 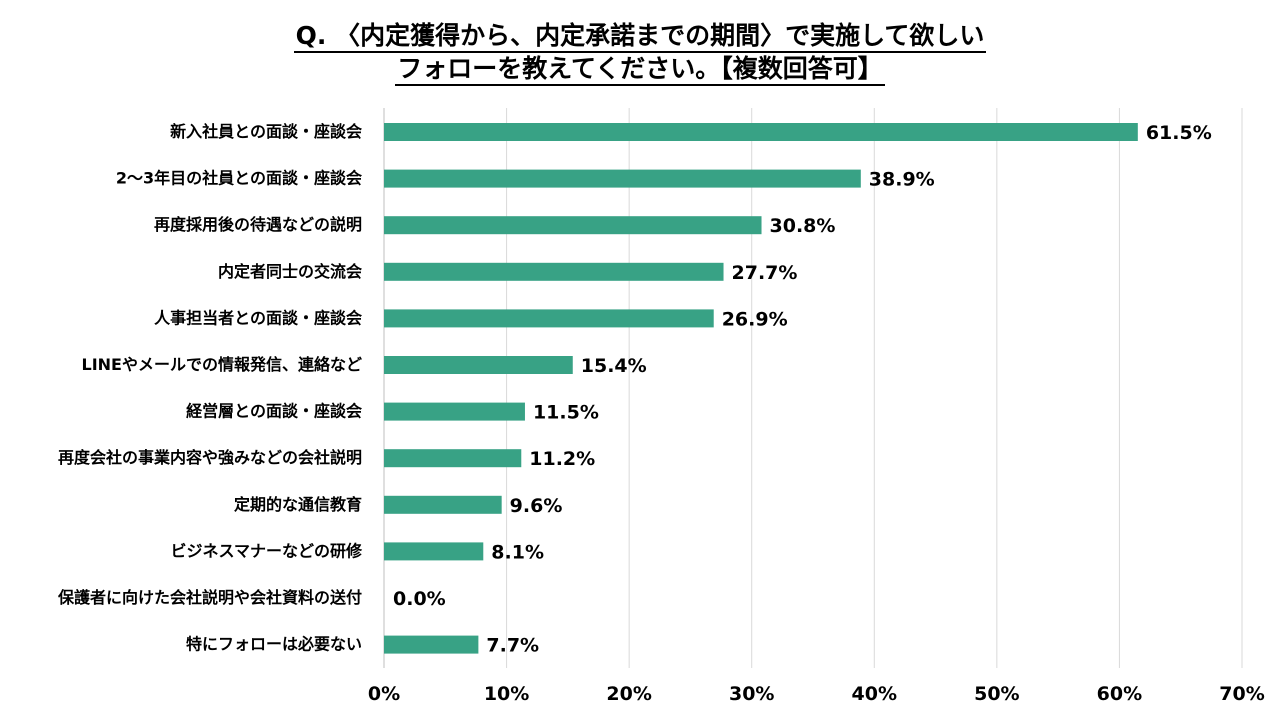 What do you see at coordinates (1119, 694) in the screenshot?
I see `x-tick-label: 60%` at bounding box center [1119, 694].